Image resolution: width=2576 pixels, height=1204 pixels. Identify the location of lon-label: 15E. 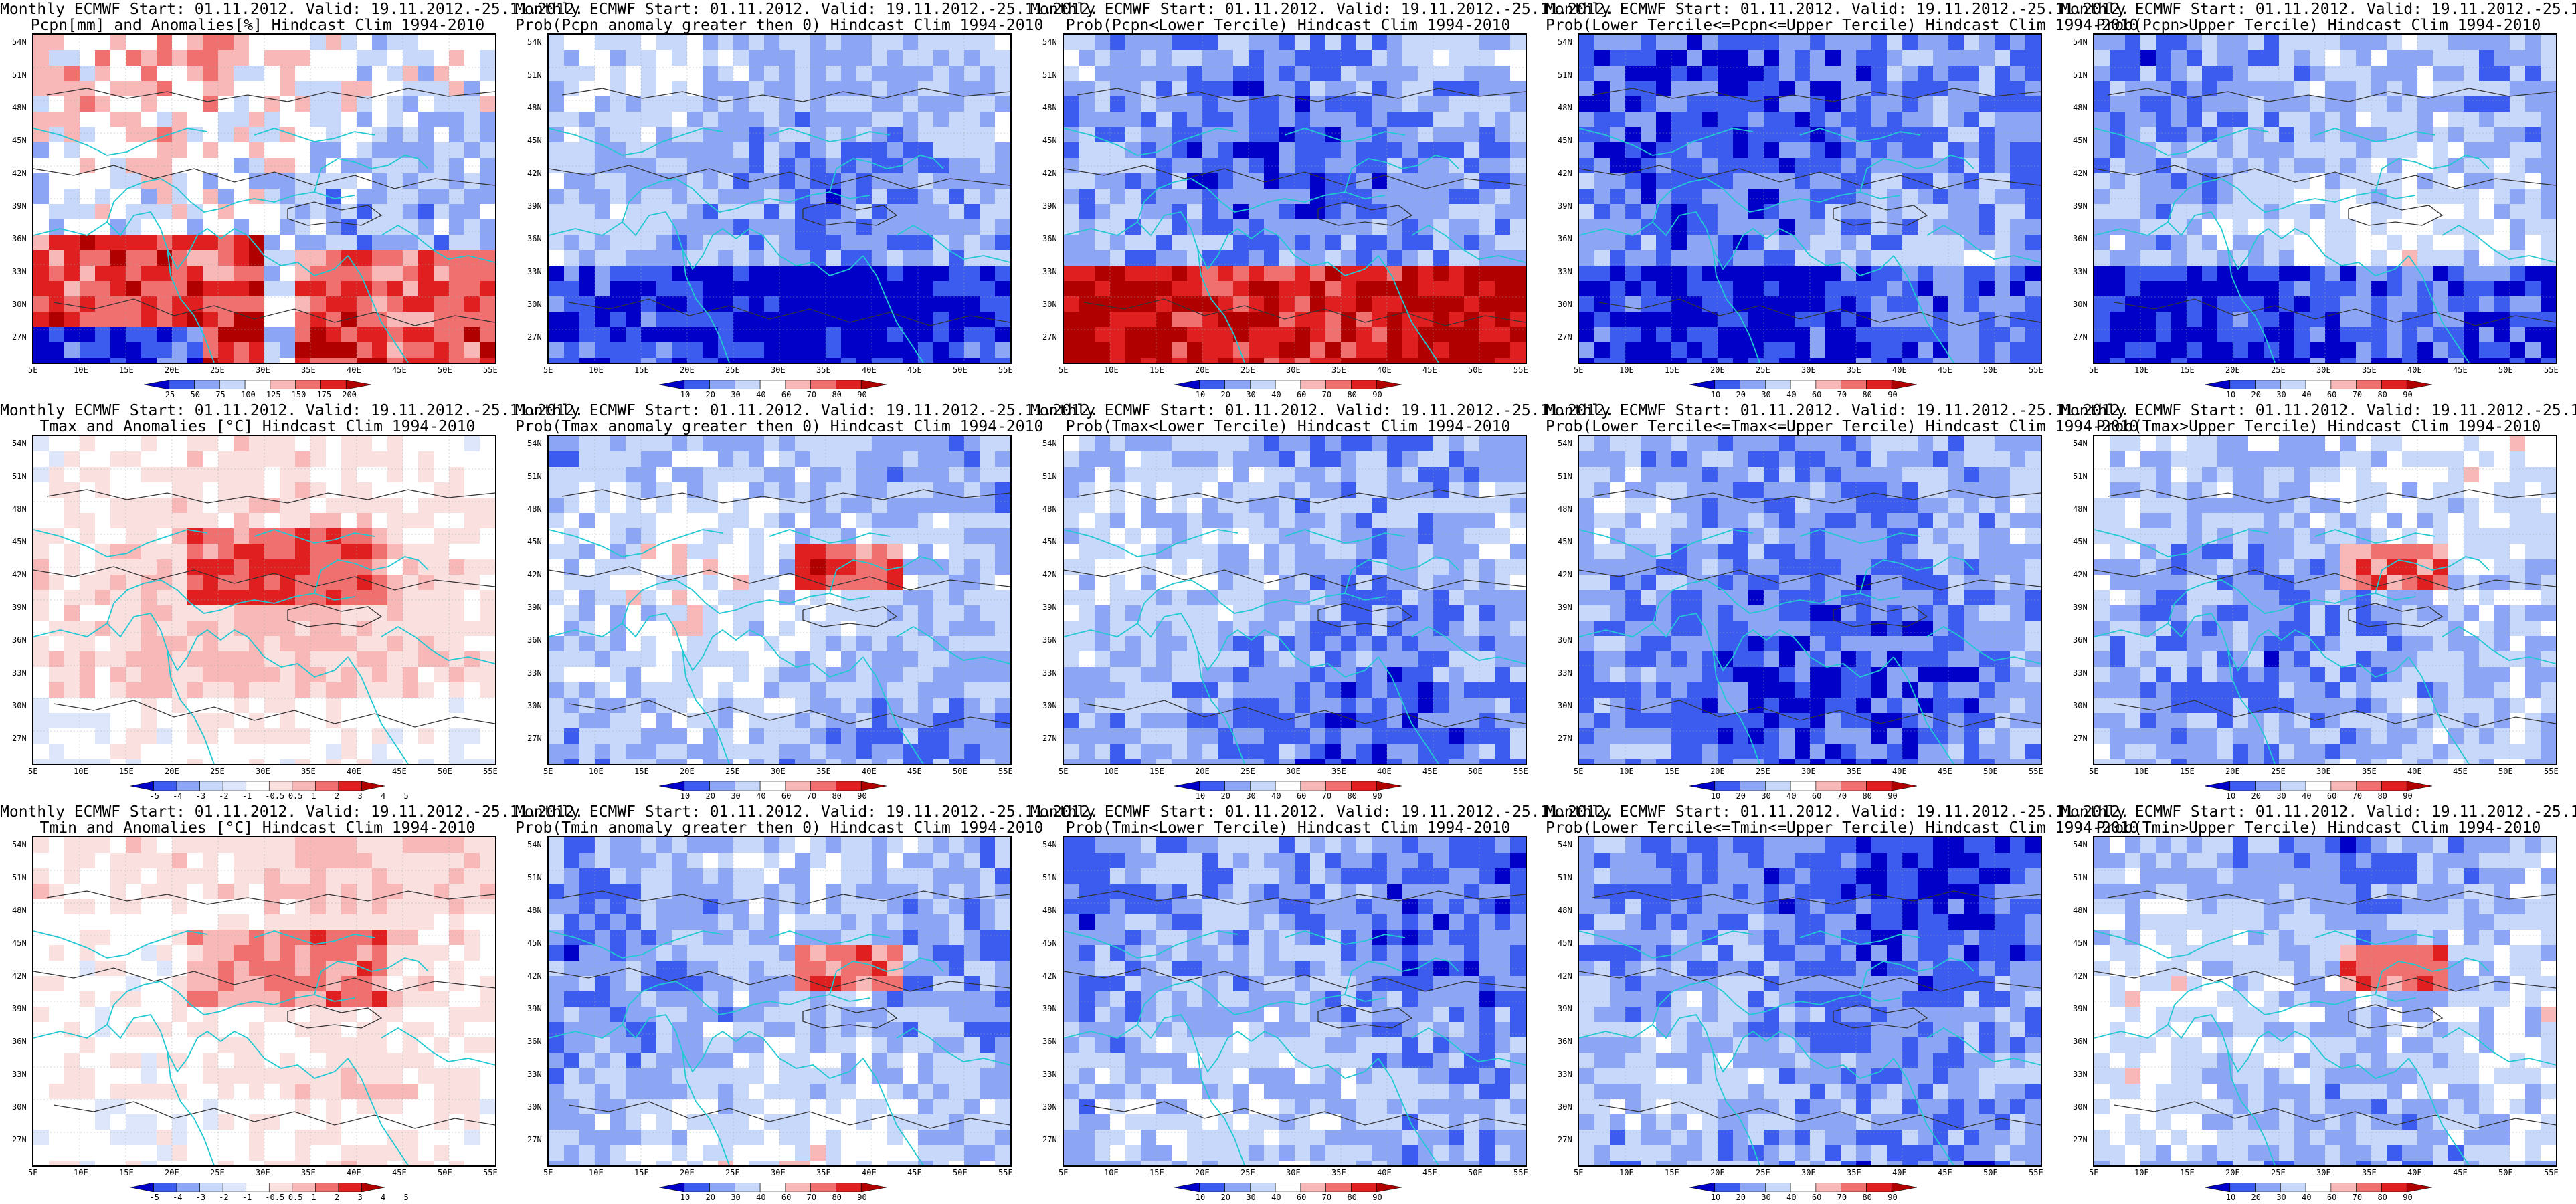
(126, 370).